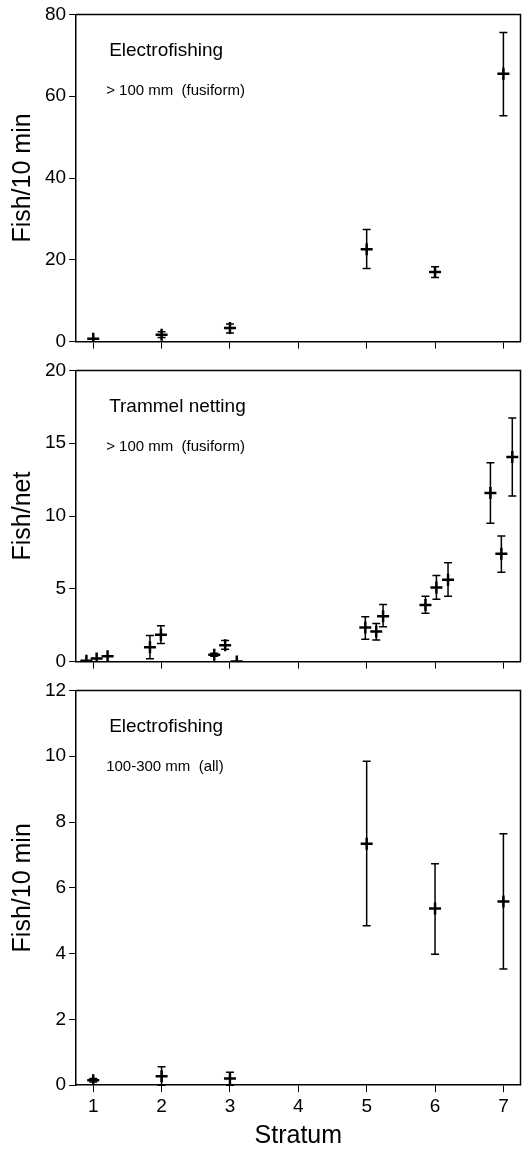 This screenshot has width=529, height=1159. What do you see at coordinates (366, 1105) in the screenshot?
I see `x-tick-label: 5` at bounding box center [366, 1105].